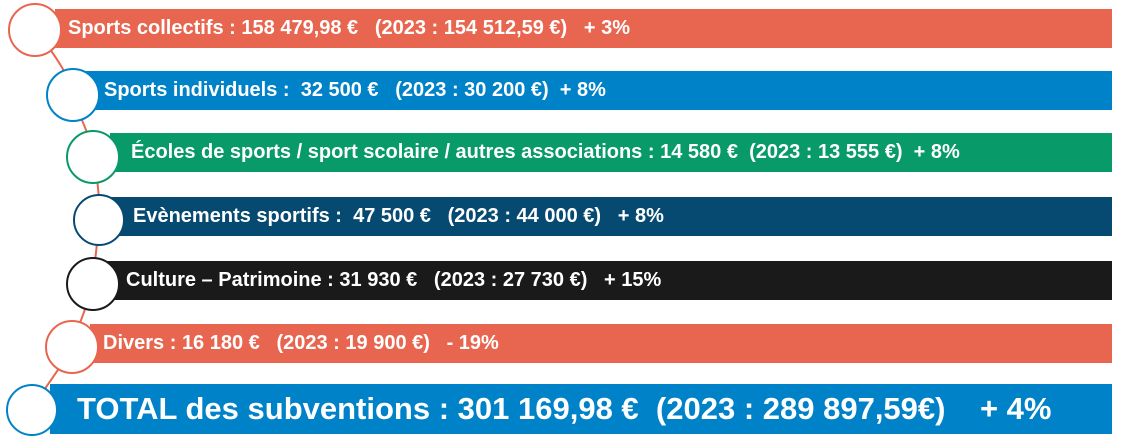 The height and width of the screenshot is (436, 1121). Describe the element at coordinates (699, 152) in the screenshot. I see `row-amount: 14 580 €` at that location.